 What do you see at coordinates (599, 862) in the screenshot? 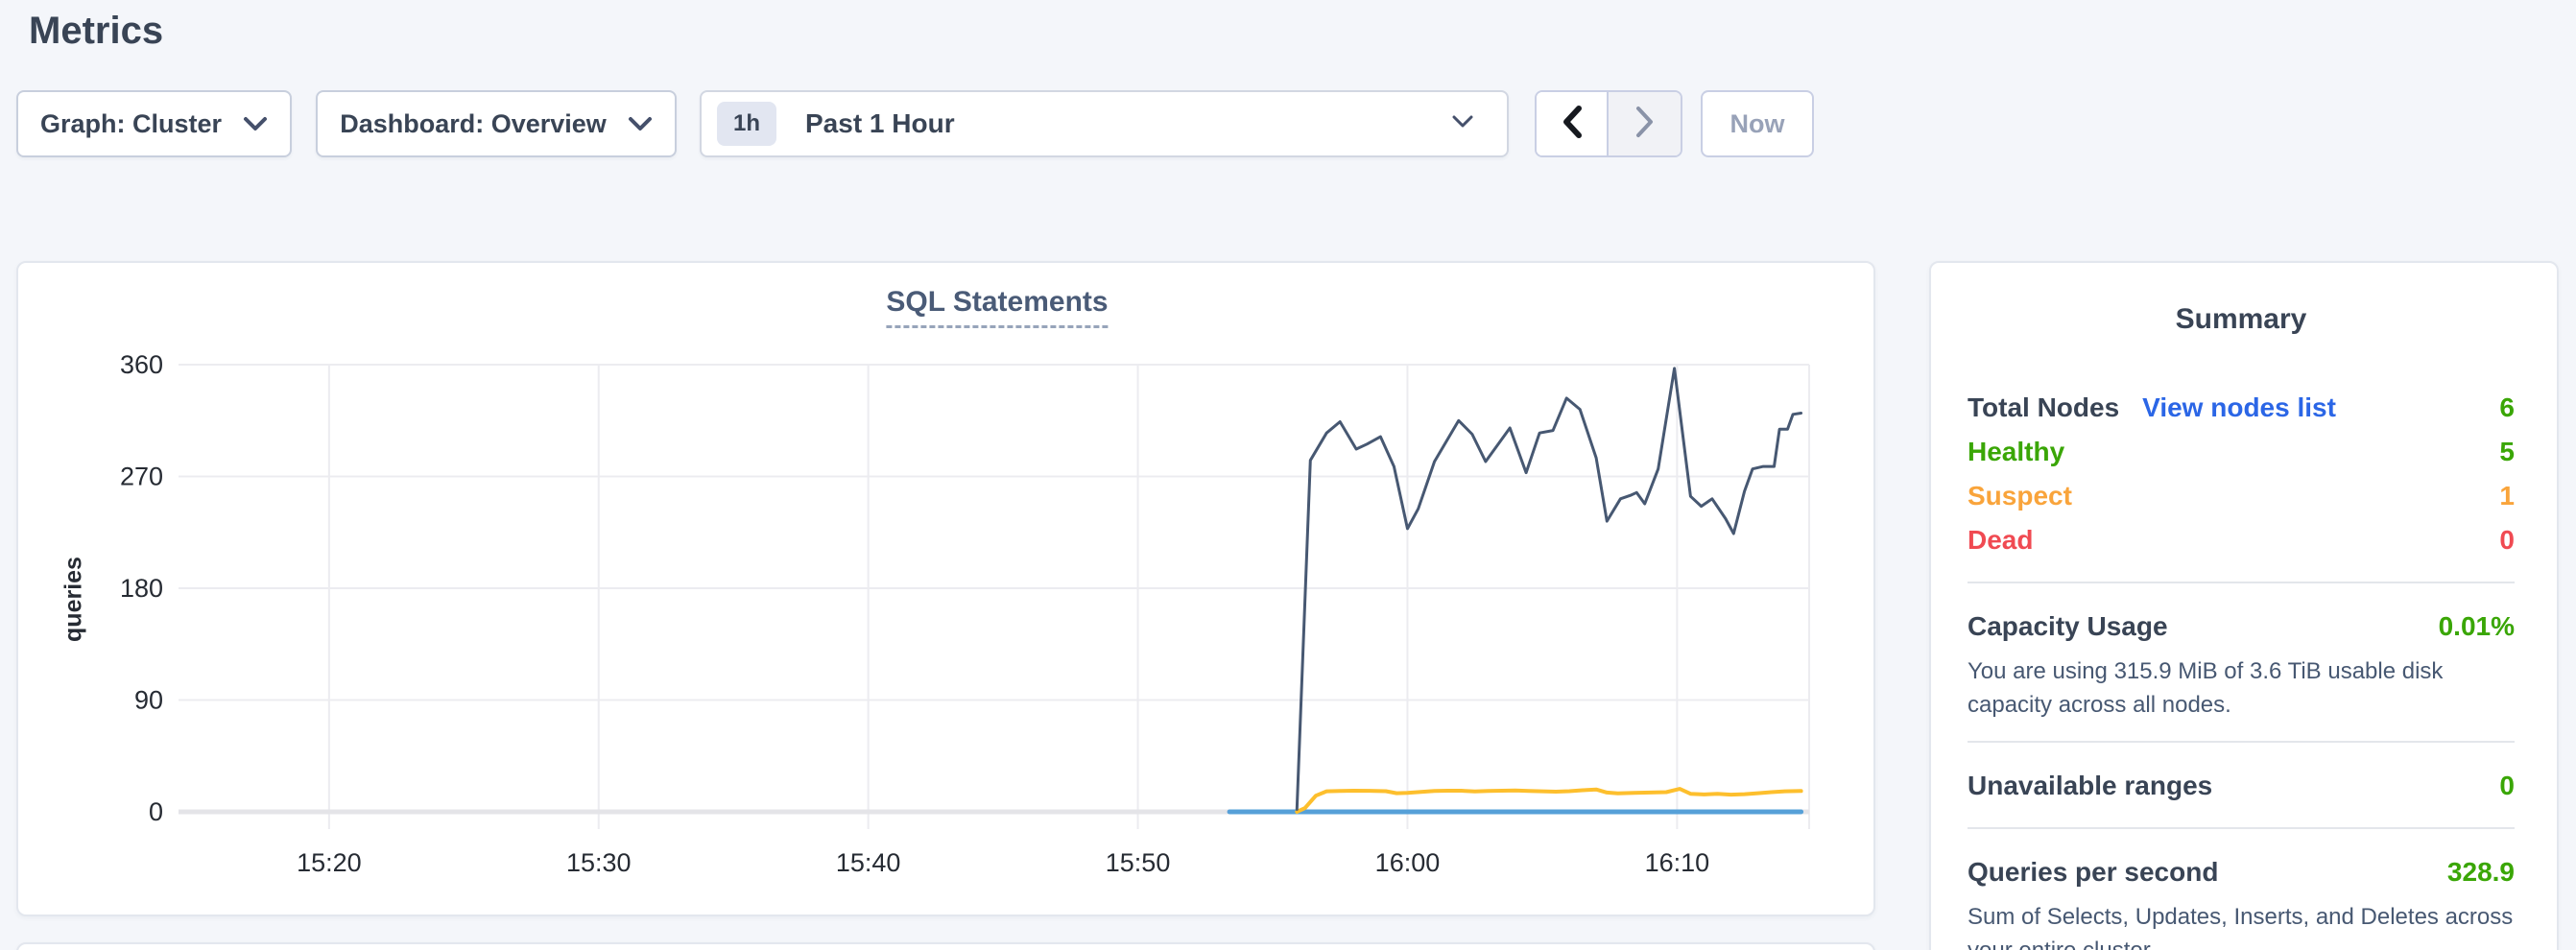
I see `svg-text: 15:30` at bounding box center [599, 862].